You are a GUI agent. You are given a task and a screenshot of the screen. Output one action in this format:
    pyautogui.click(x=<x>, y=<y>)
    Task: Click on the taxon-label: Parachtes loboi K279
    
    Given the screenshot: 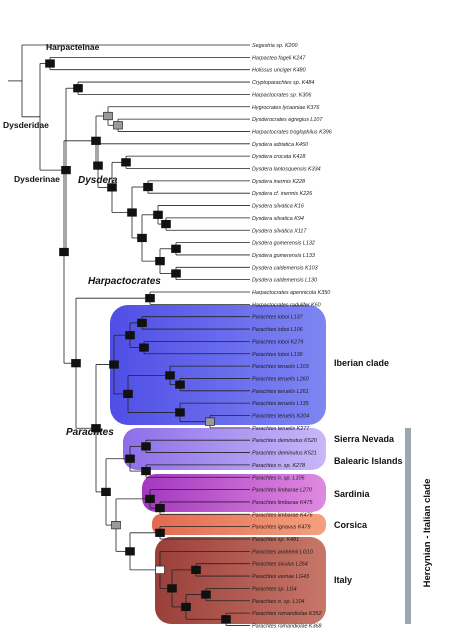 What is the action you would take?
    pyautogui.click(x=277, y=342)
    